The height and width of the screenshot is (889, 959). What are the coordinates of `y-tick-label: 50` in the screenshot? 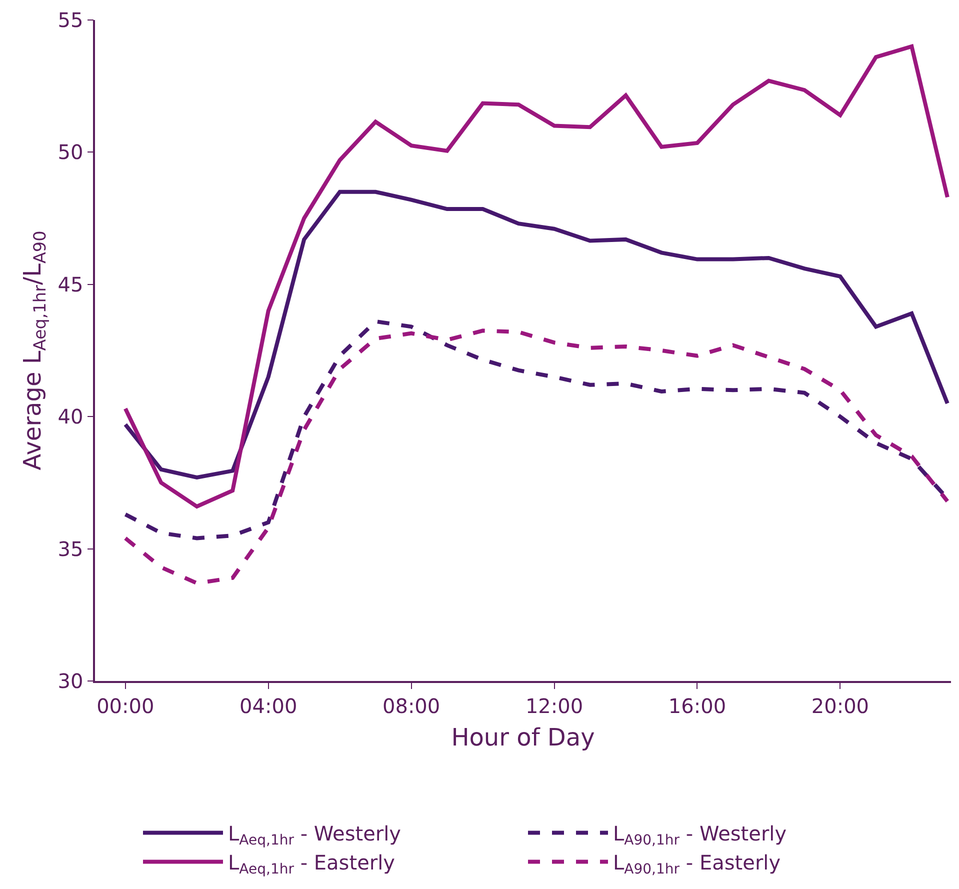 It's located at (71, 152).